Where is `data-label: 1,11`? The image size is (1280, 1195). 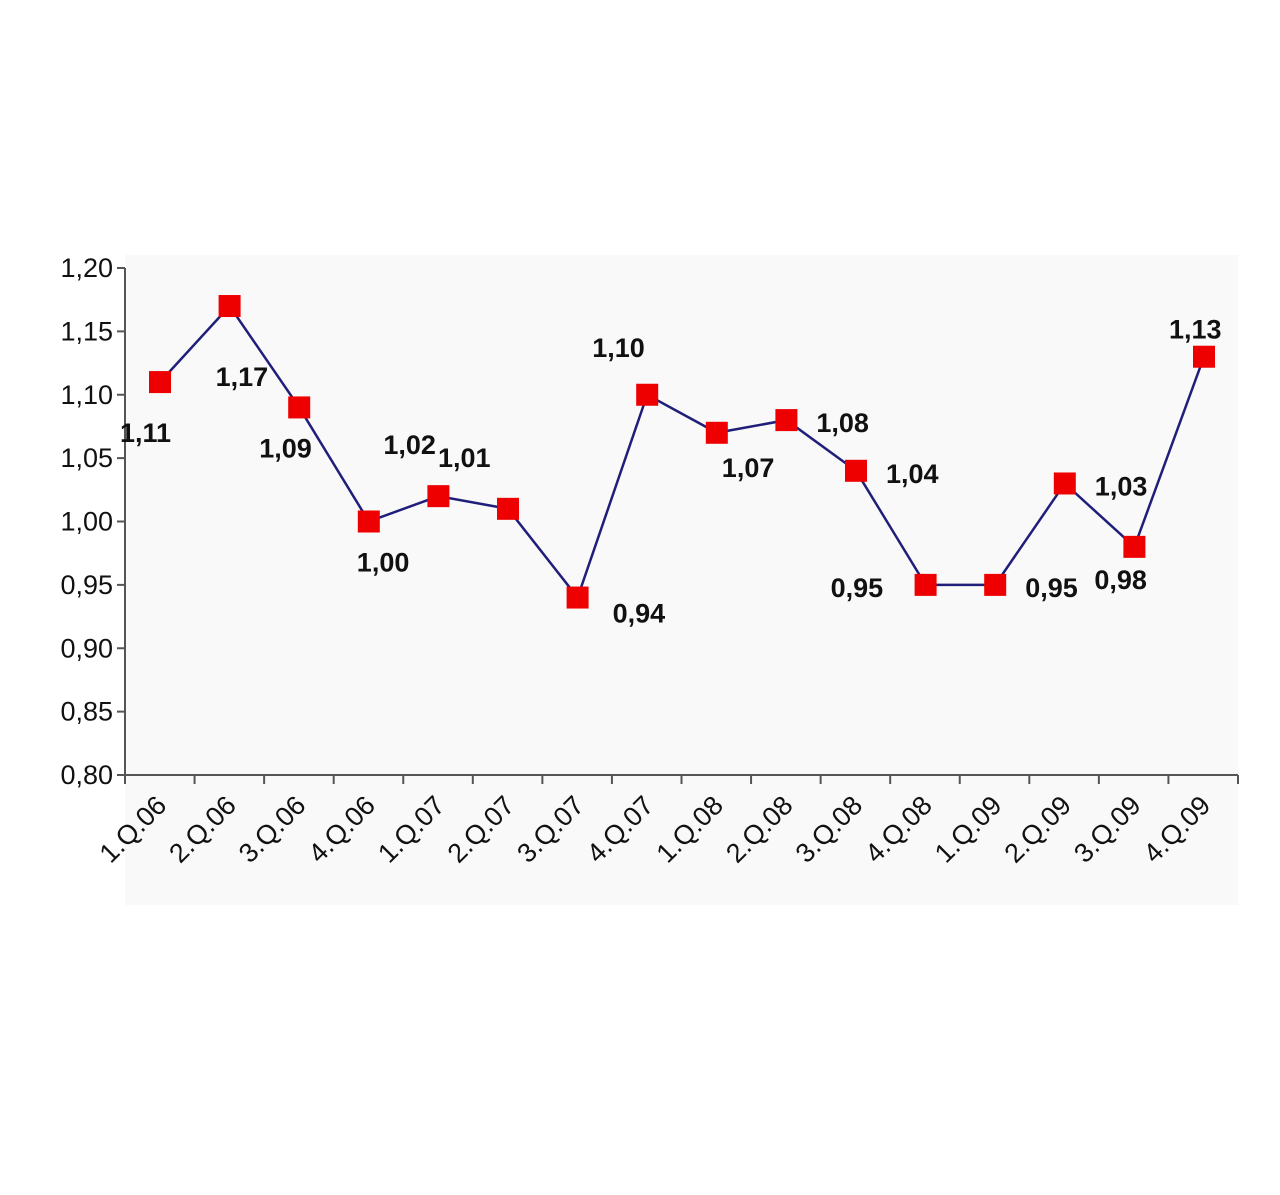
data-label: 1,11 is located at coordinates (145, 433).